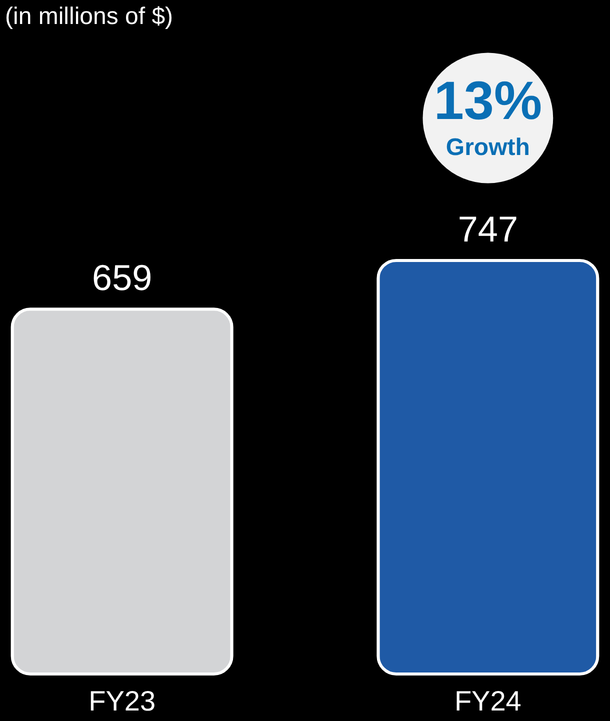  Describe the element at coordinates (122, 701) in the screenshot. I see `x-tick-label: FY23` at that location.